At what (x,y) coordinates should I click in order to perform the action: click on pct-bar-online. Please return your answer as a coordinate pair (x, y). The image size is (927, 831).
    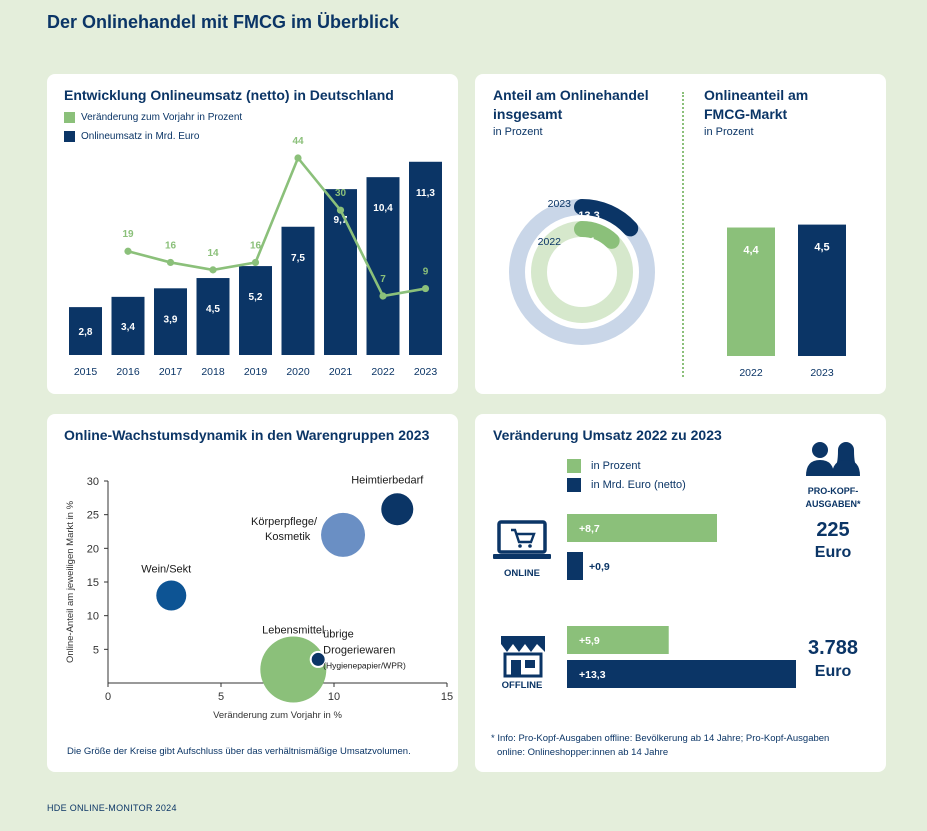
    Looking at the image, I should click on (642, 528).